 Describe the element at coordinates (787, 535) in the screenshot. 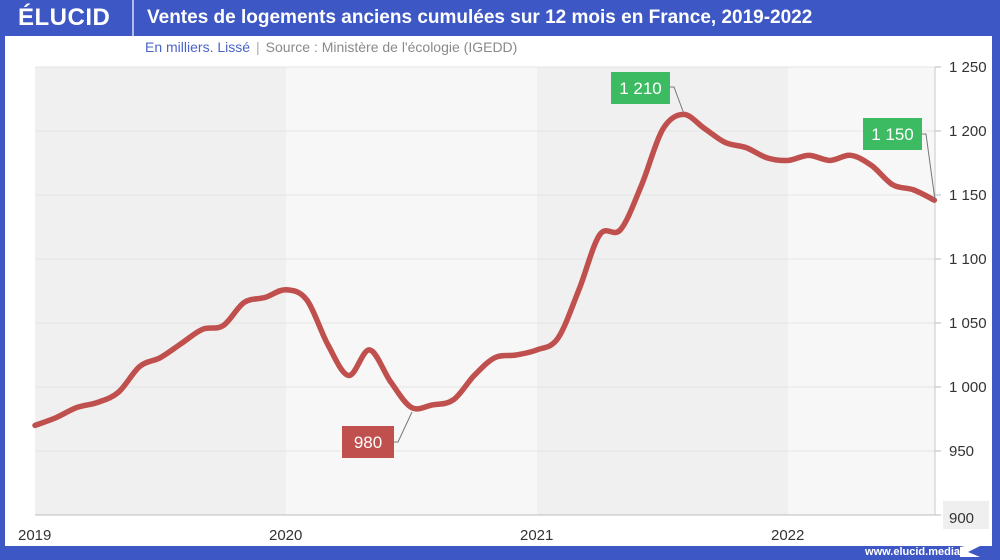

I see `x-tick-label: 2022` at that location.